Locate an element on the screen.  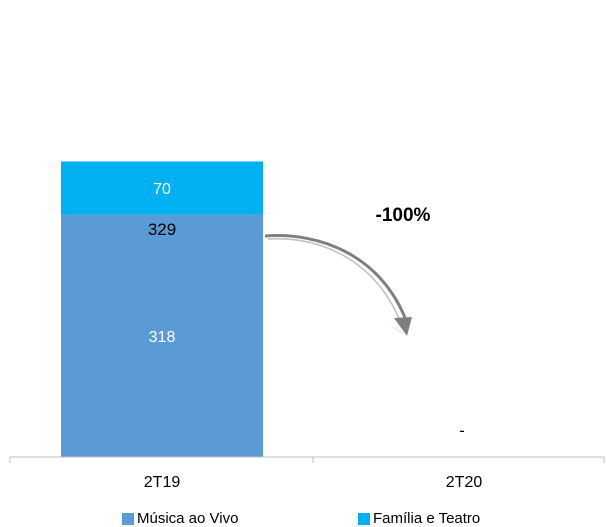
x-tick-label-2t20: 2T20 is located at coordinates (464, 482).